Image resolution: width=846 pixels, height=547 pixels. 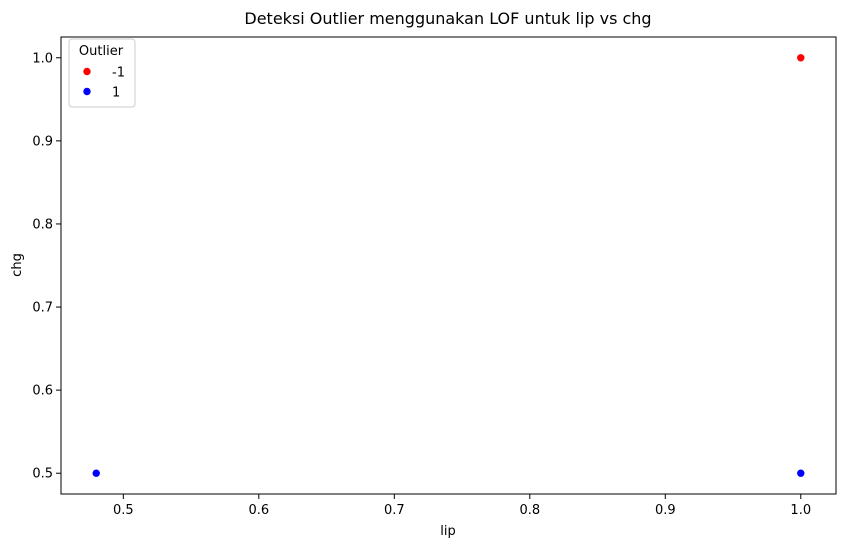 What do you see at coordinates (42, 58) in the screenshot?
I see `y-tick-label: 1.0` at bounding box center [42, 58].